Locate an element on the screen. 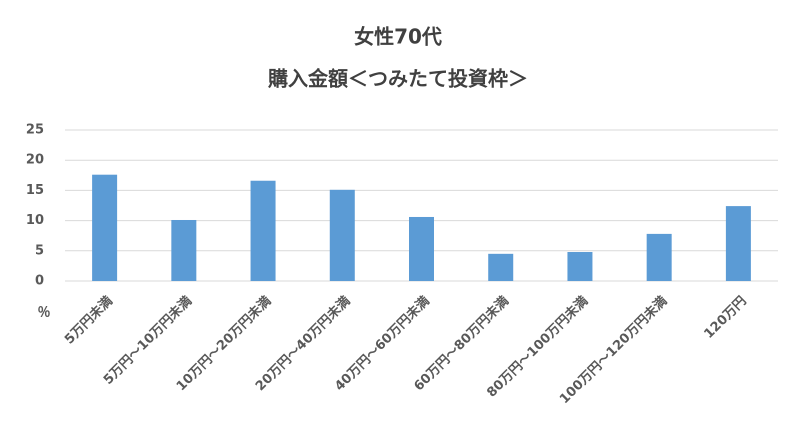 This screenshot has height=447, width=796. y-axis-label: ％ is located at coordinates (43, 313).